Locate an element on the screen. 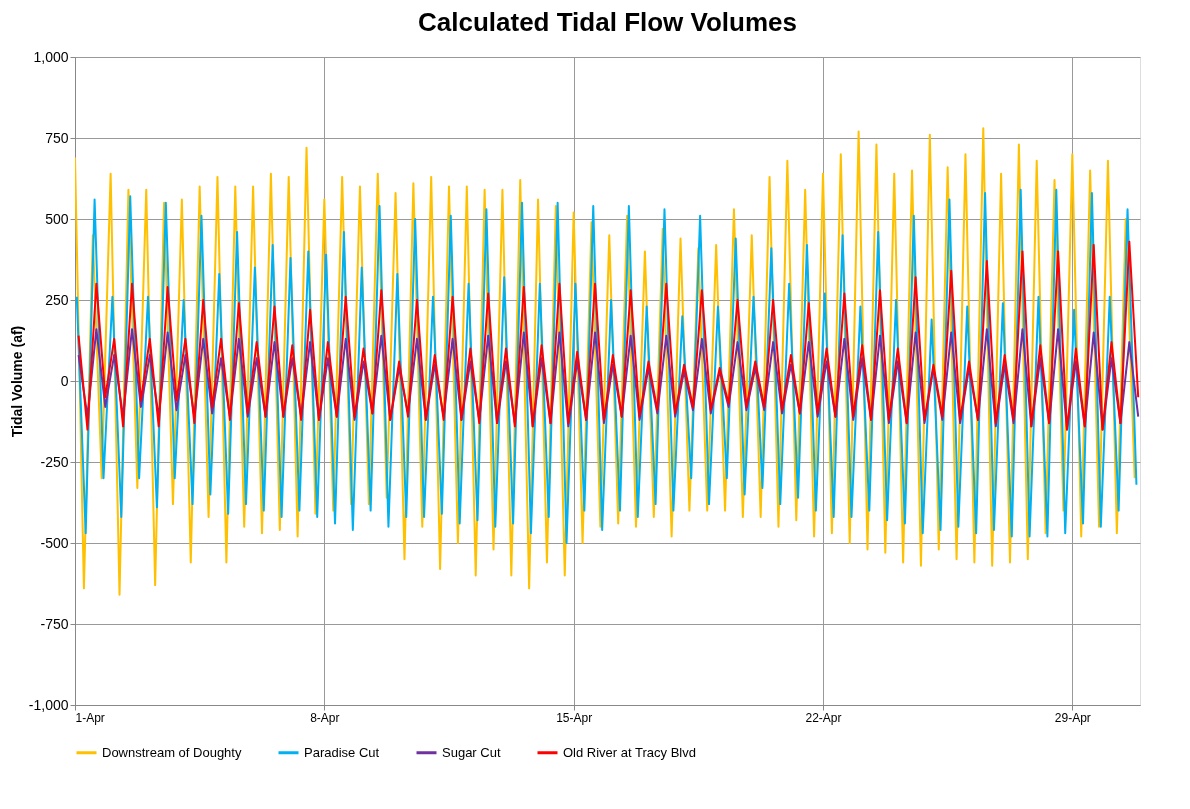  y-axis-title: Tidal Volume (af) is located at coordinates (16, 381).